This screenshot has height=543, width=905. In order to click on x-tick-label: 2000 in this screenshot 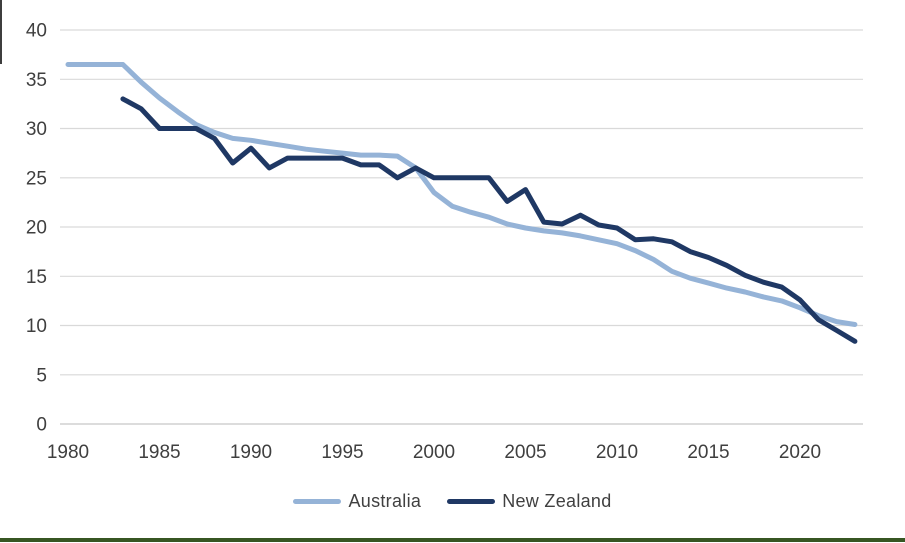, I will do `click(434, 452)`.